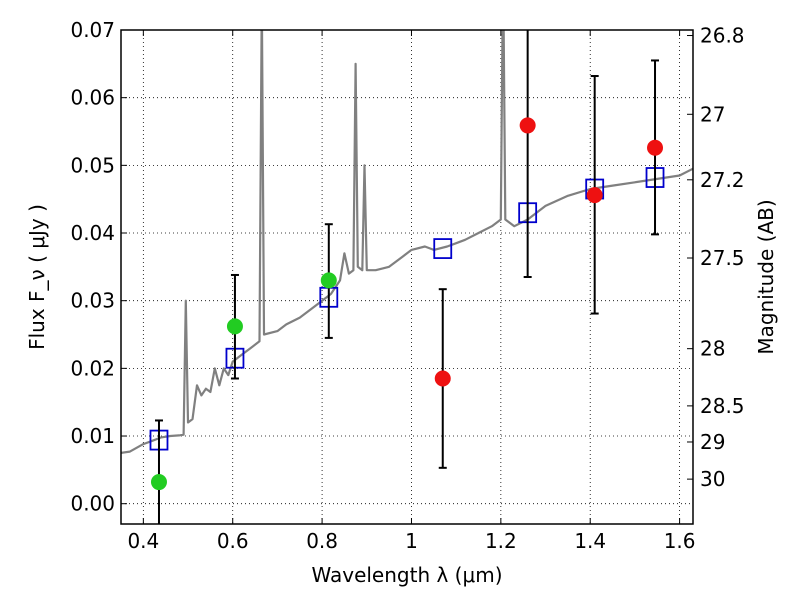 The image size is (800, 600). I want to click on right-tick-label: 28, so click(712, 349).